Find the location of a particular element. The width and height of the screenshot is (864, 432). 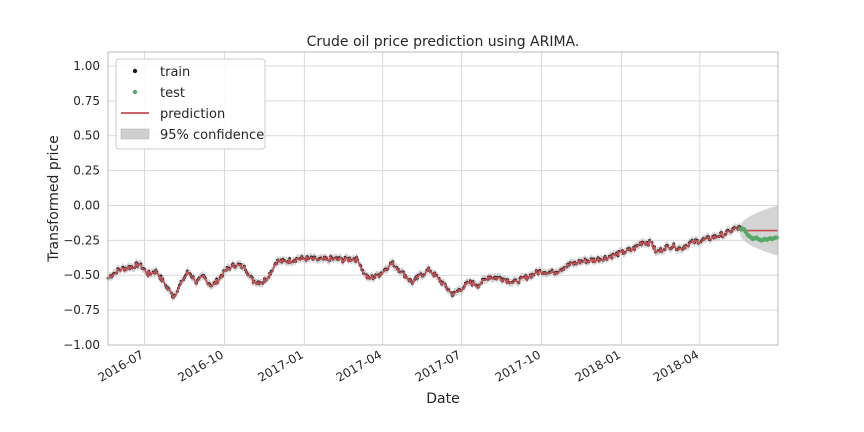

x-tick-label: 2017-07 is located at coordinates (438, 365).